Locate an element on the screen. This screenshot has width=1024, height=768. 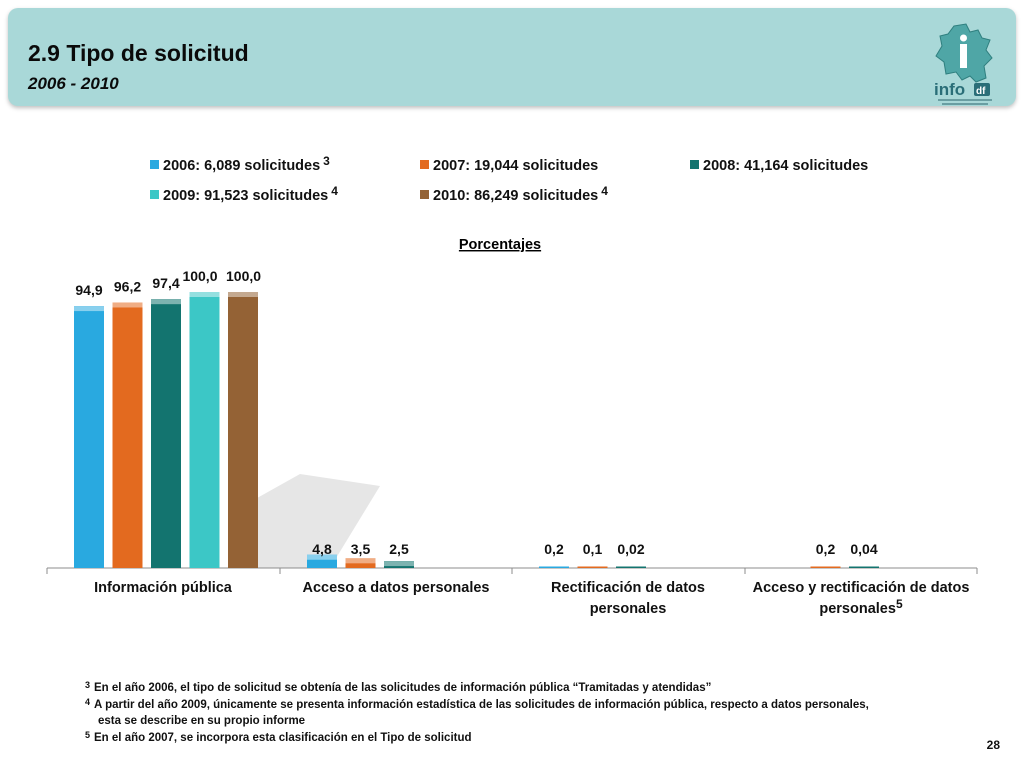
footnote-marker: 3 is located at coordinates (88, 685).